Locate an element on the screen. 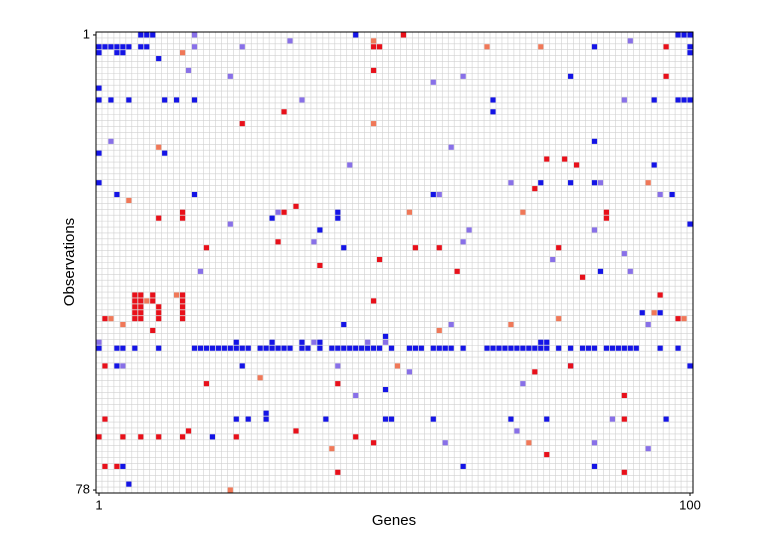 Image resolution: width=763 pixels, height=534 pixels. y-tick-label: 78 is located at coordinates (83, 488).